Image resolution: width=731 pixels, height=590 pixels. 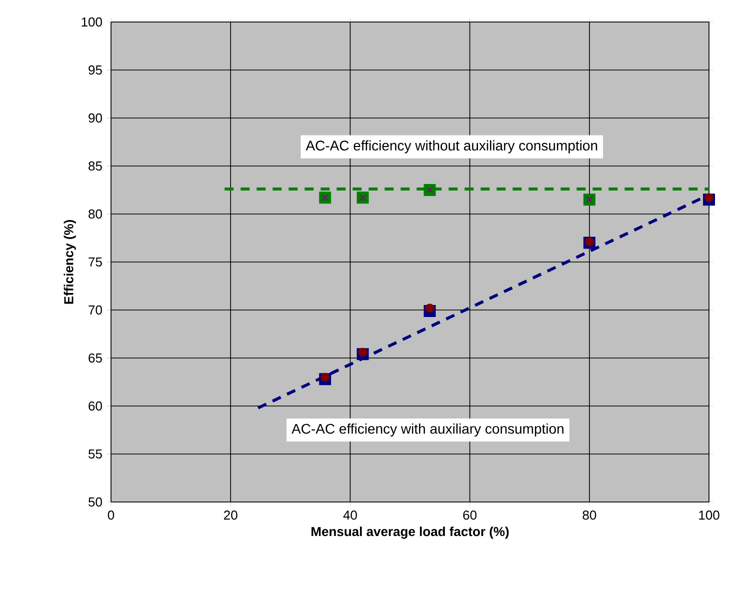 What do you see at coordinates (111, 515) in the screenshot?
I see `x-tick-label: 0` at bounding box center [111, 515].